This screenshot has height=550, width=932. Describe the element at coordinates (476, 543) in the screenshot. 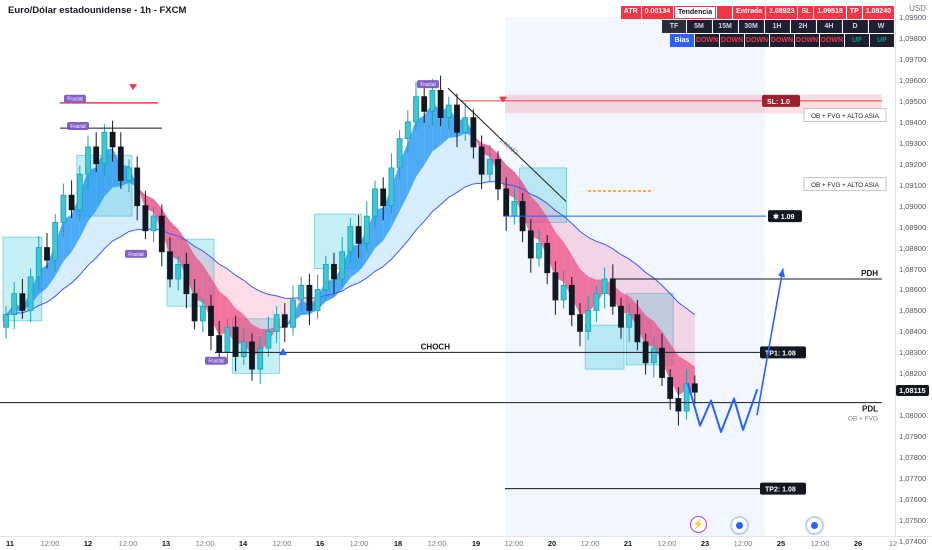

I see `time-axis-label: 19` at that location.